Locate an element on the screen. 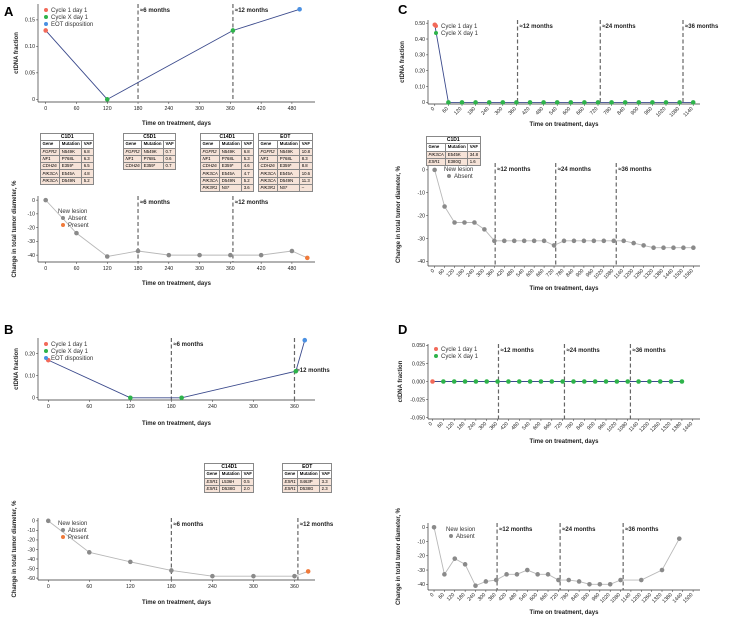  table-row: PIK3CA E545A 4.7 is located at coordinates (227, 173).